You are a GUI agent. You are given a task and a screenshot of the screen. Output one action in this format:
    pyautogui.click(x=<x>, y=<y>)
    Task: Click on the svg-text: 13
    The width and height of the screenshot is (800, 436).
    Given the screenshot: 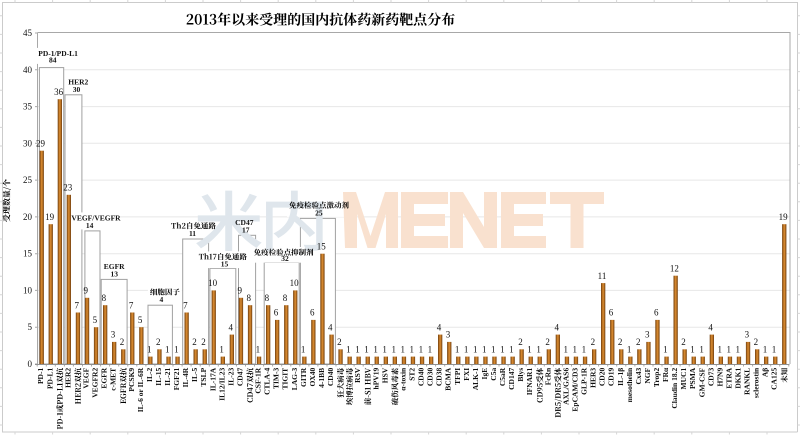 What is the action you would take?
    pyautogui.click(x=114, y=273)
    